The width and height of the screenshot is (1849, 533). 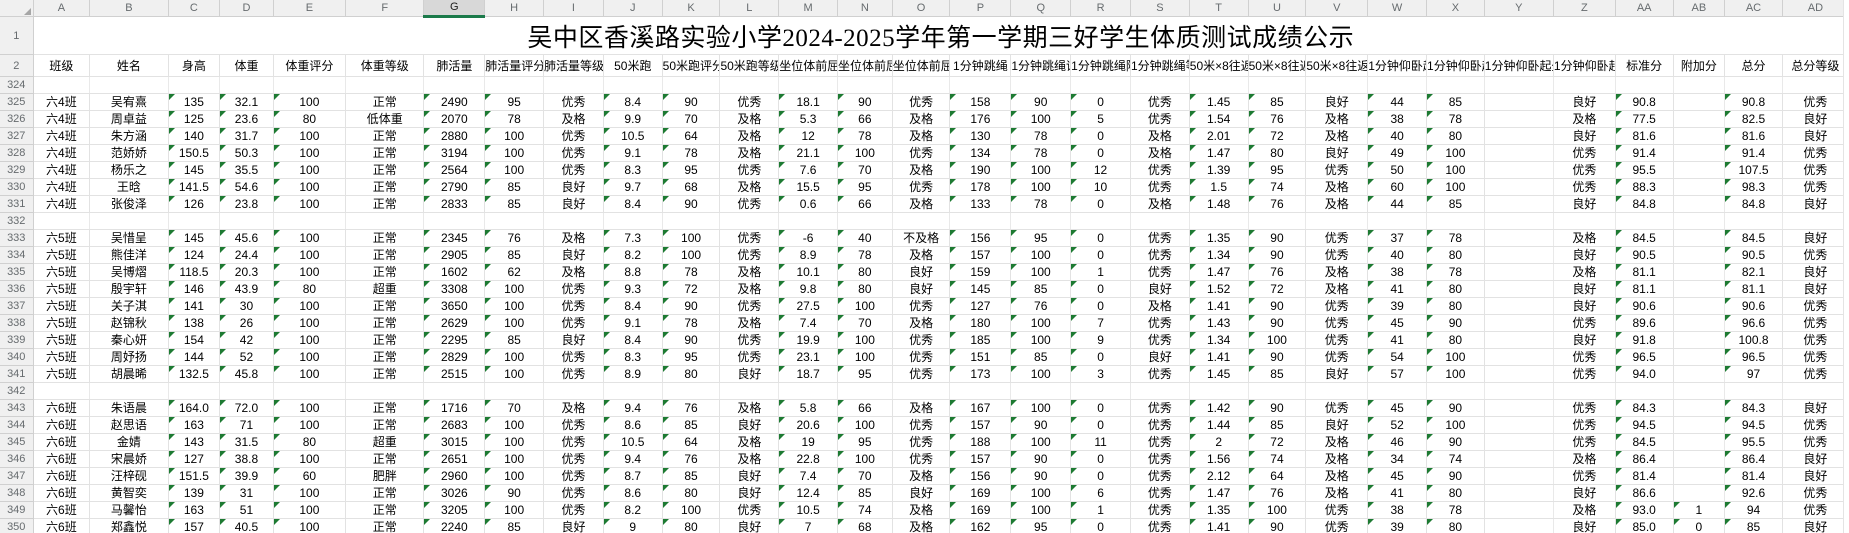 I want to click on table-cell: 32.1, so click(x=246, y=102).